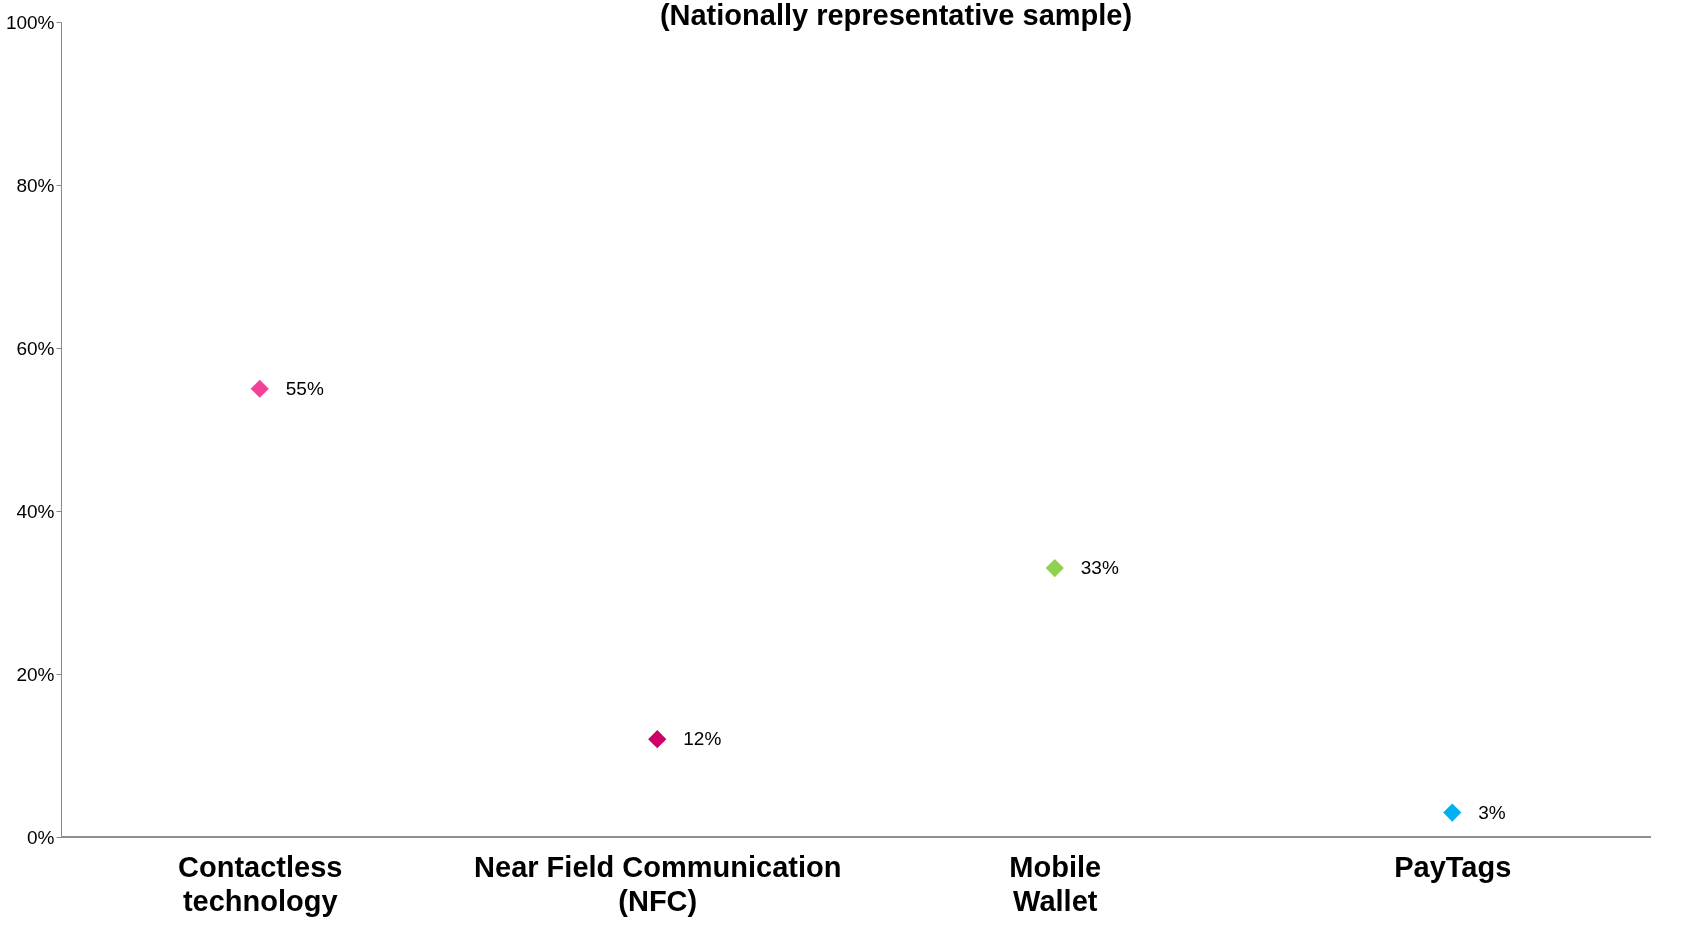  What do you see at coordinates (41, 837) in the screenshot?
I see `y-tick-label: 0%` at bounding box center [41, 837].